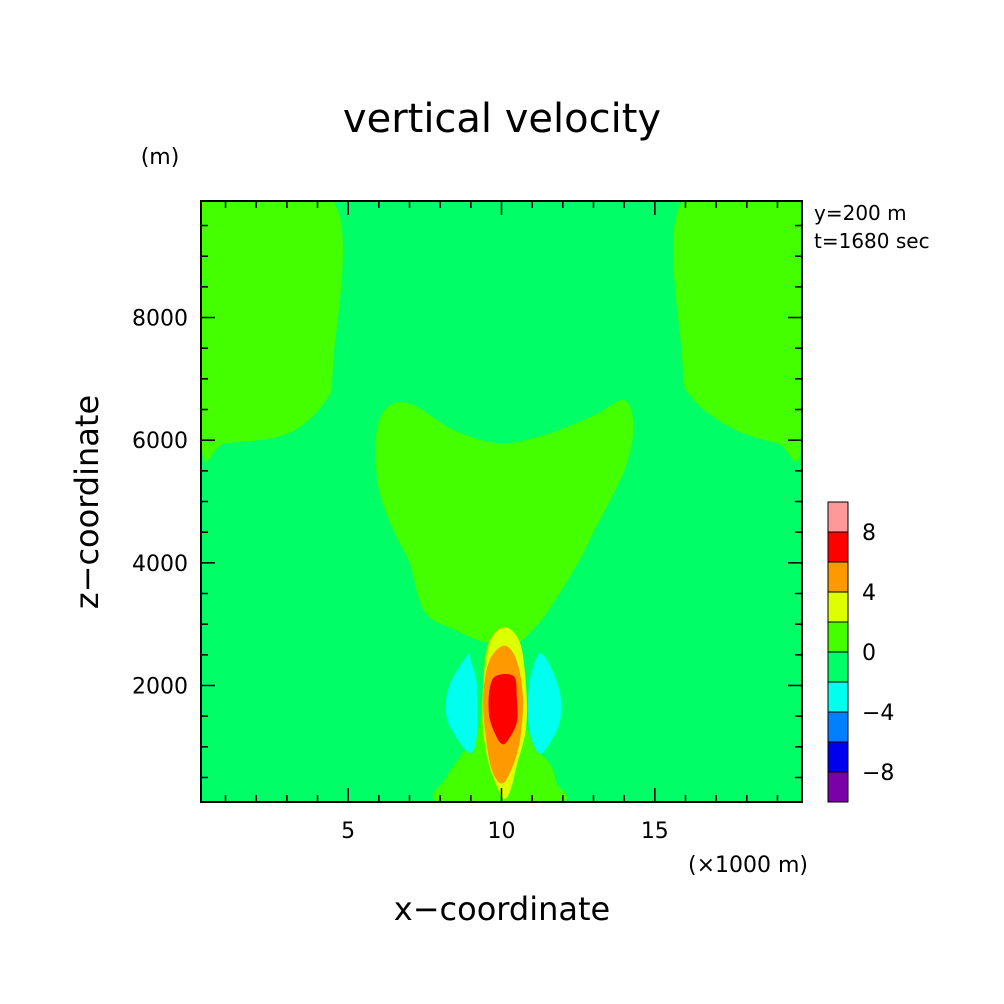 This screenshot has width=1004, height=1004. What do you see at coordinates (860, 213) in the screenshot?
I see `annotation-y: y=200 m` at bounding box center [860, 213].